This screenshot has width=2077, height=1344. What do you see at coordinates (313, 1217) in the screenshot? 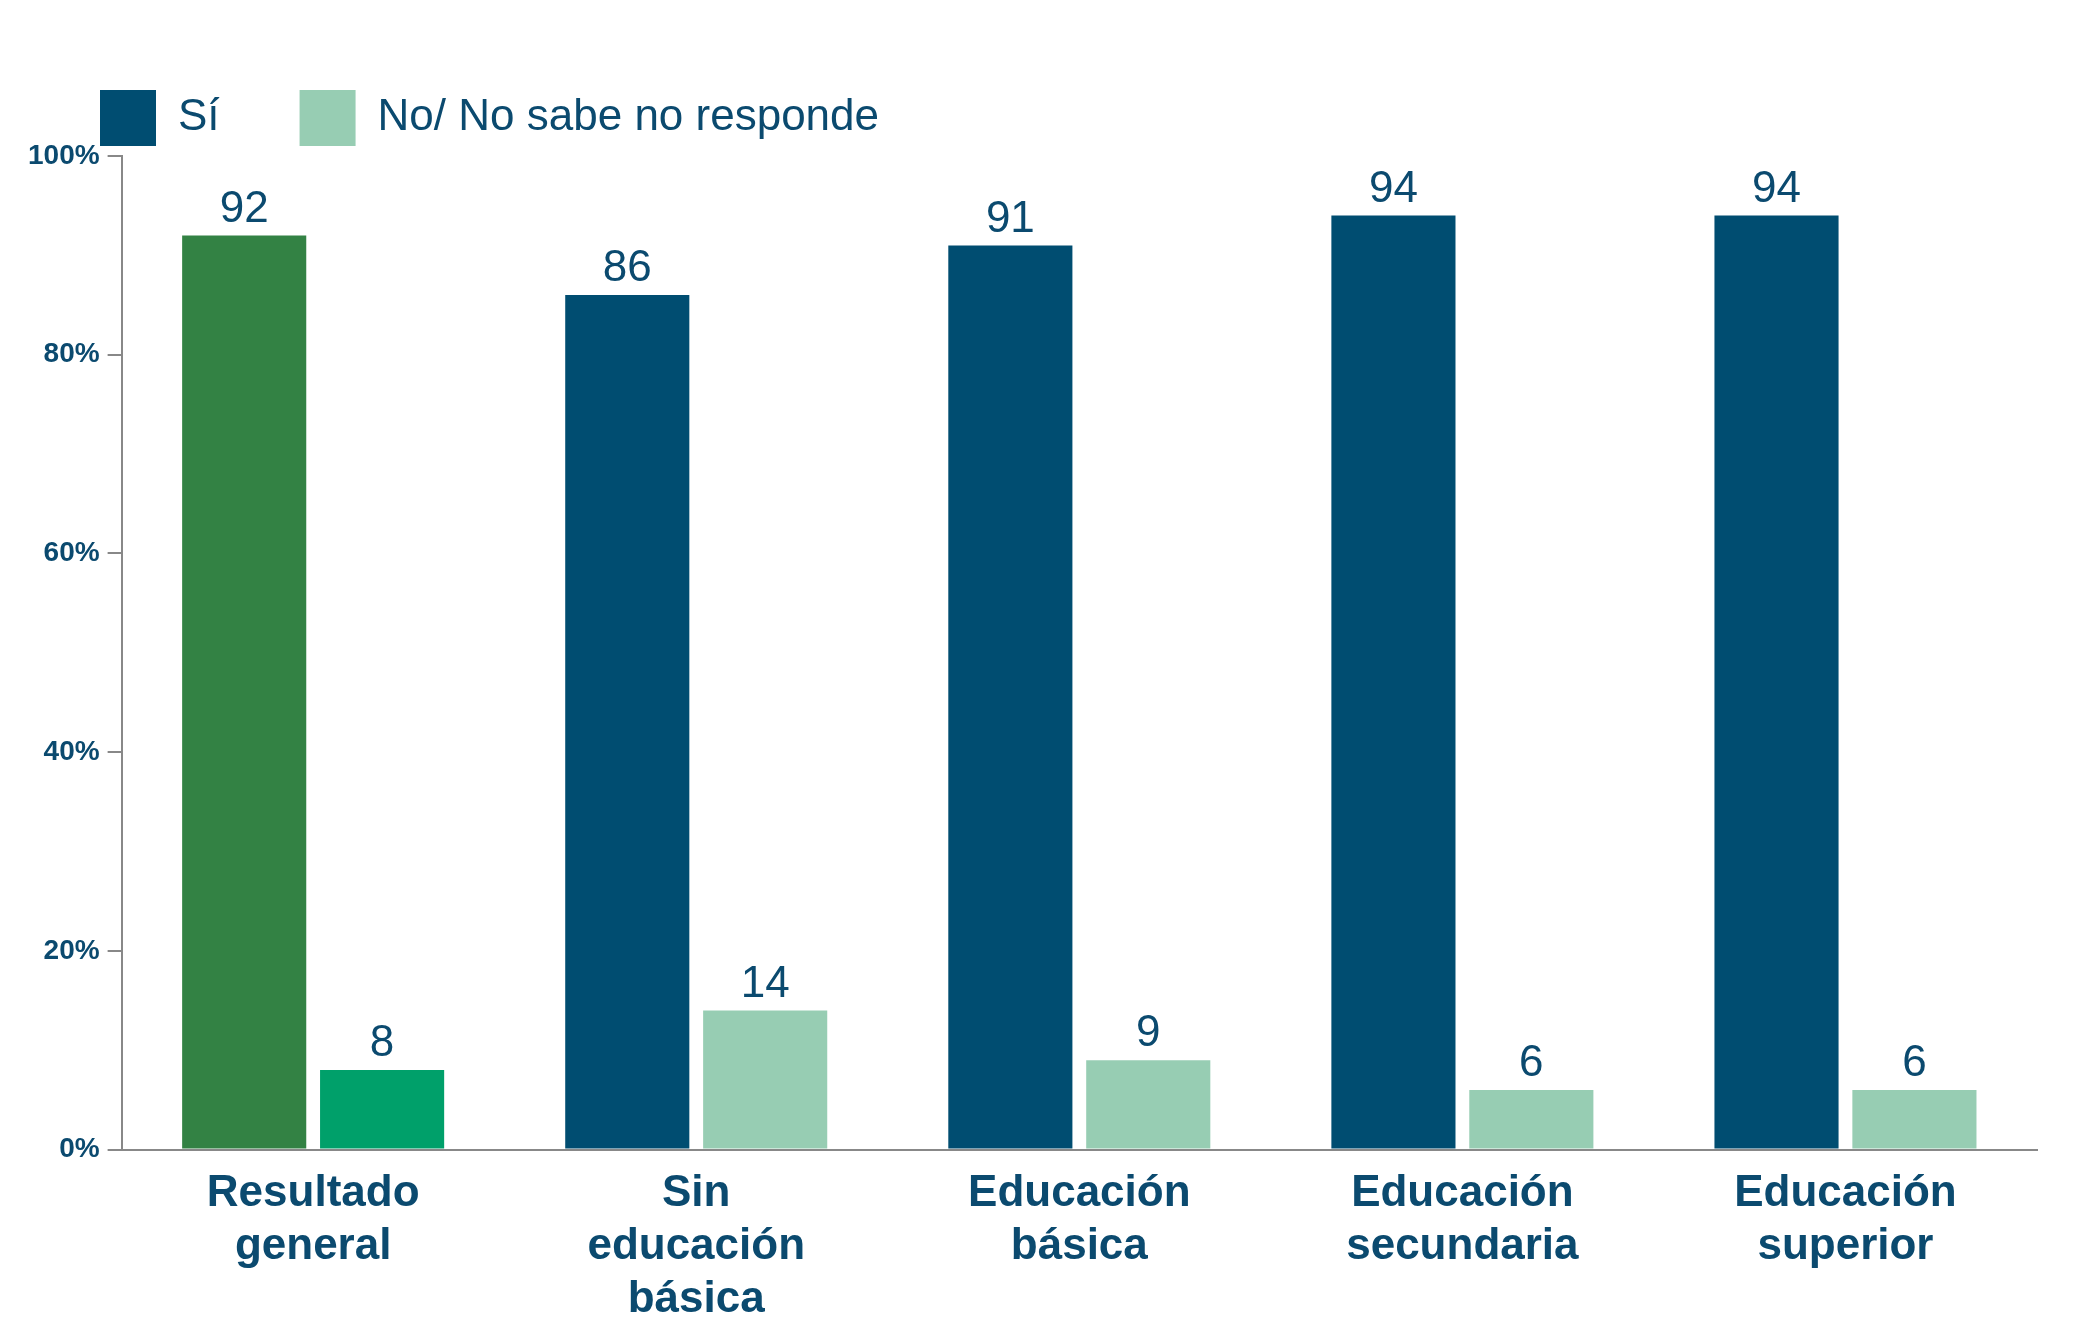
I see `x-tick-label: Resultado general` at bounding box center [313, 1217].